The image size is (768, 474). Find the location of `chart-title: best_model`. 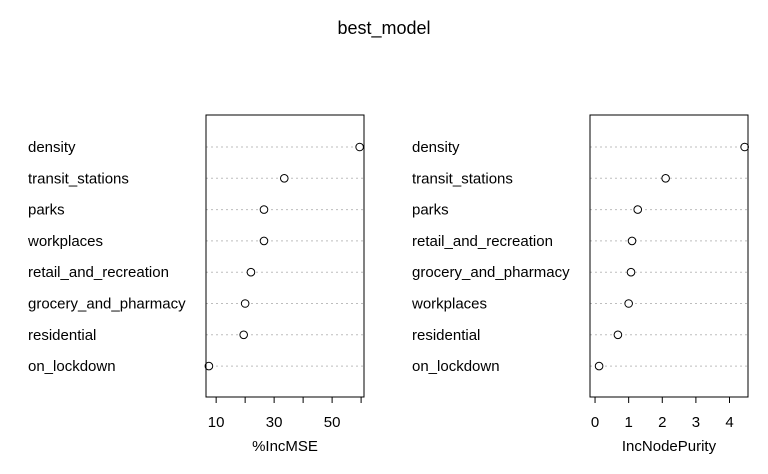

chart-title: best_model is located at coordinates (383, 28).